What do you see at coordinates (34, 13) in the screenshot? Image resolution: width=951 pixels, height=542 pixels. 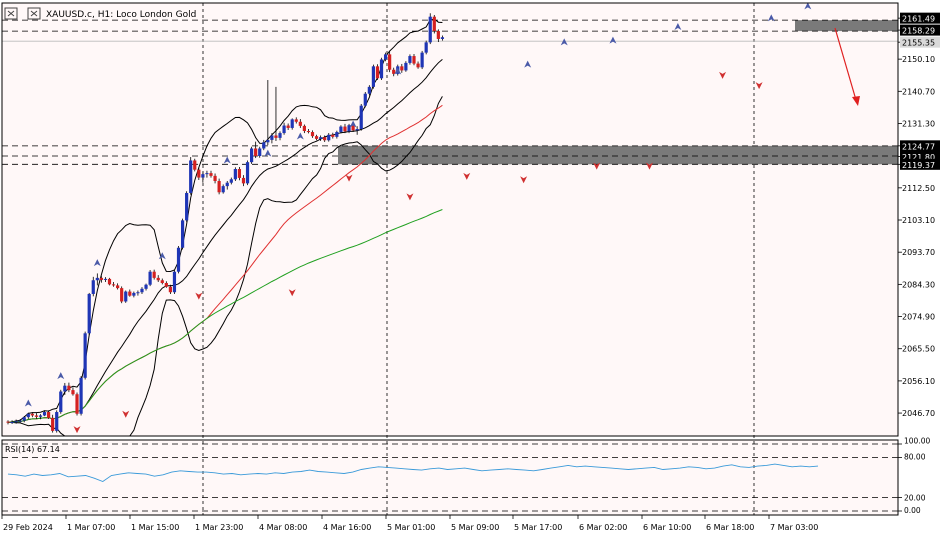 I see `symbol-icon` at bounding box center [34, 13].